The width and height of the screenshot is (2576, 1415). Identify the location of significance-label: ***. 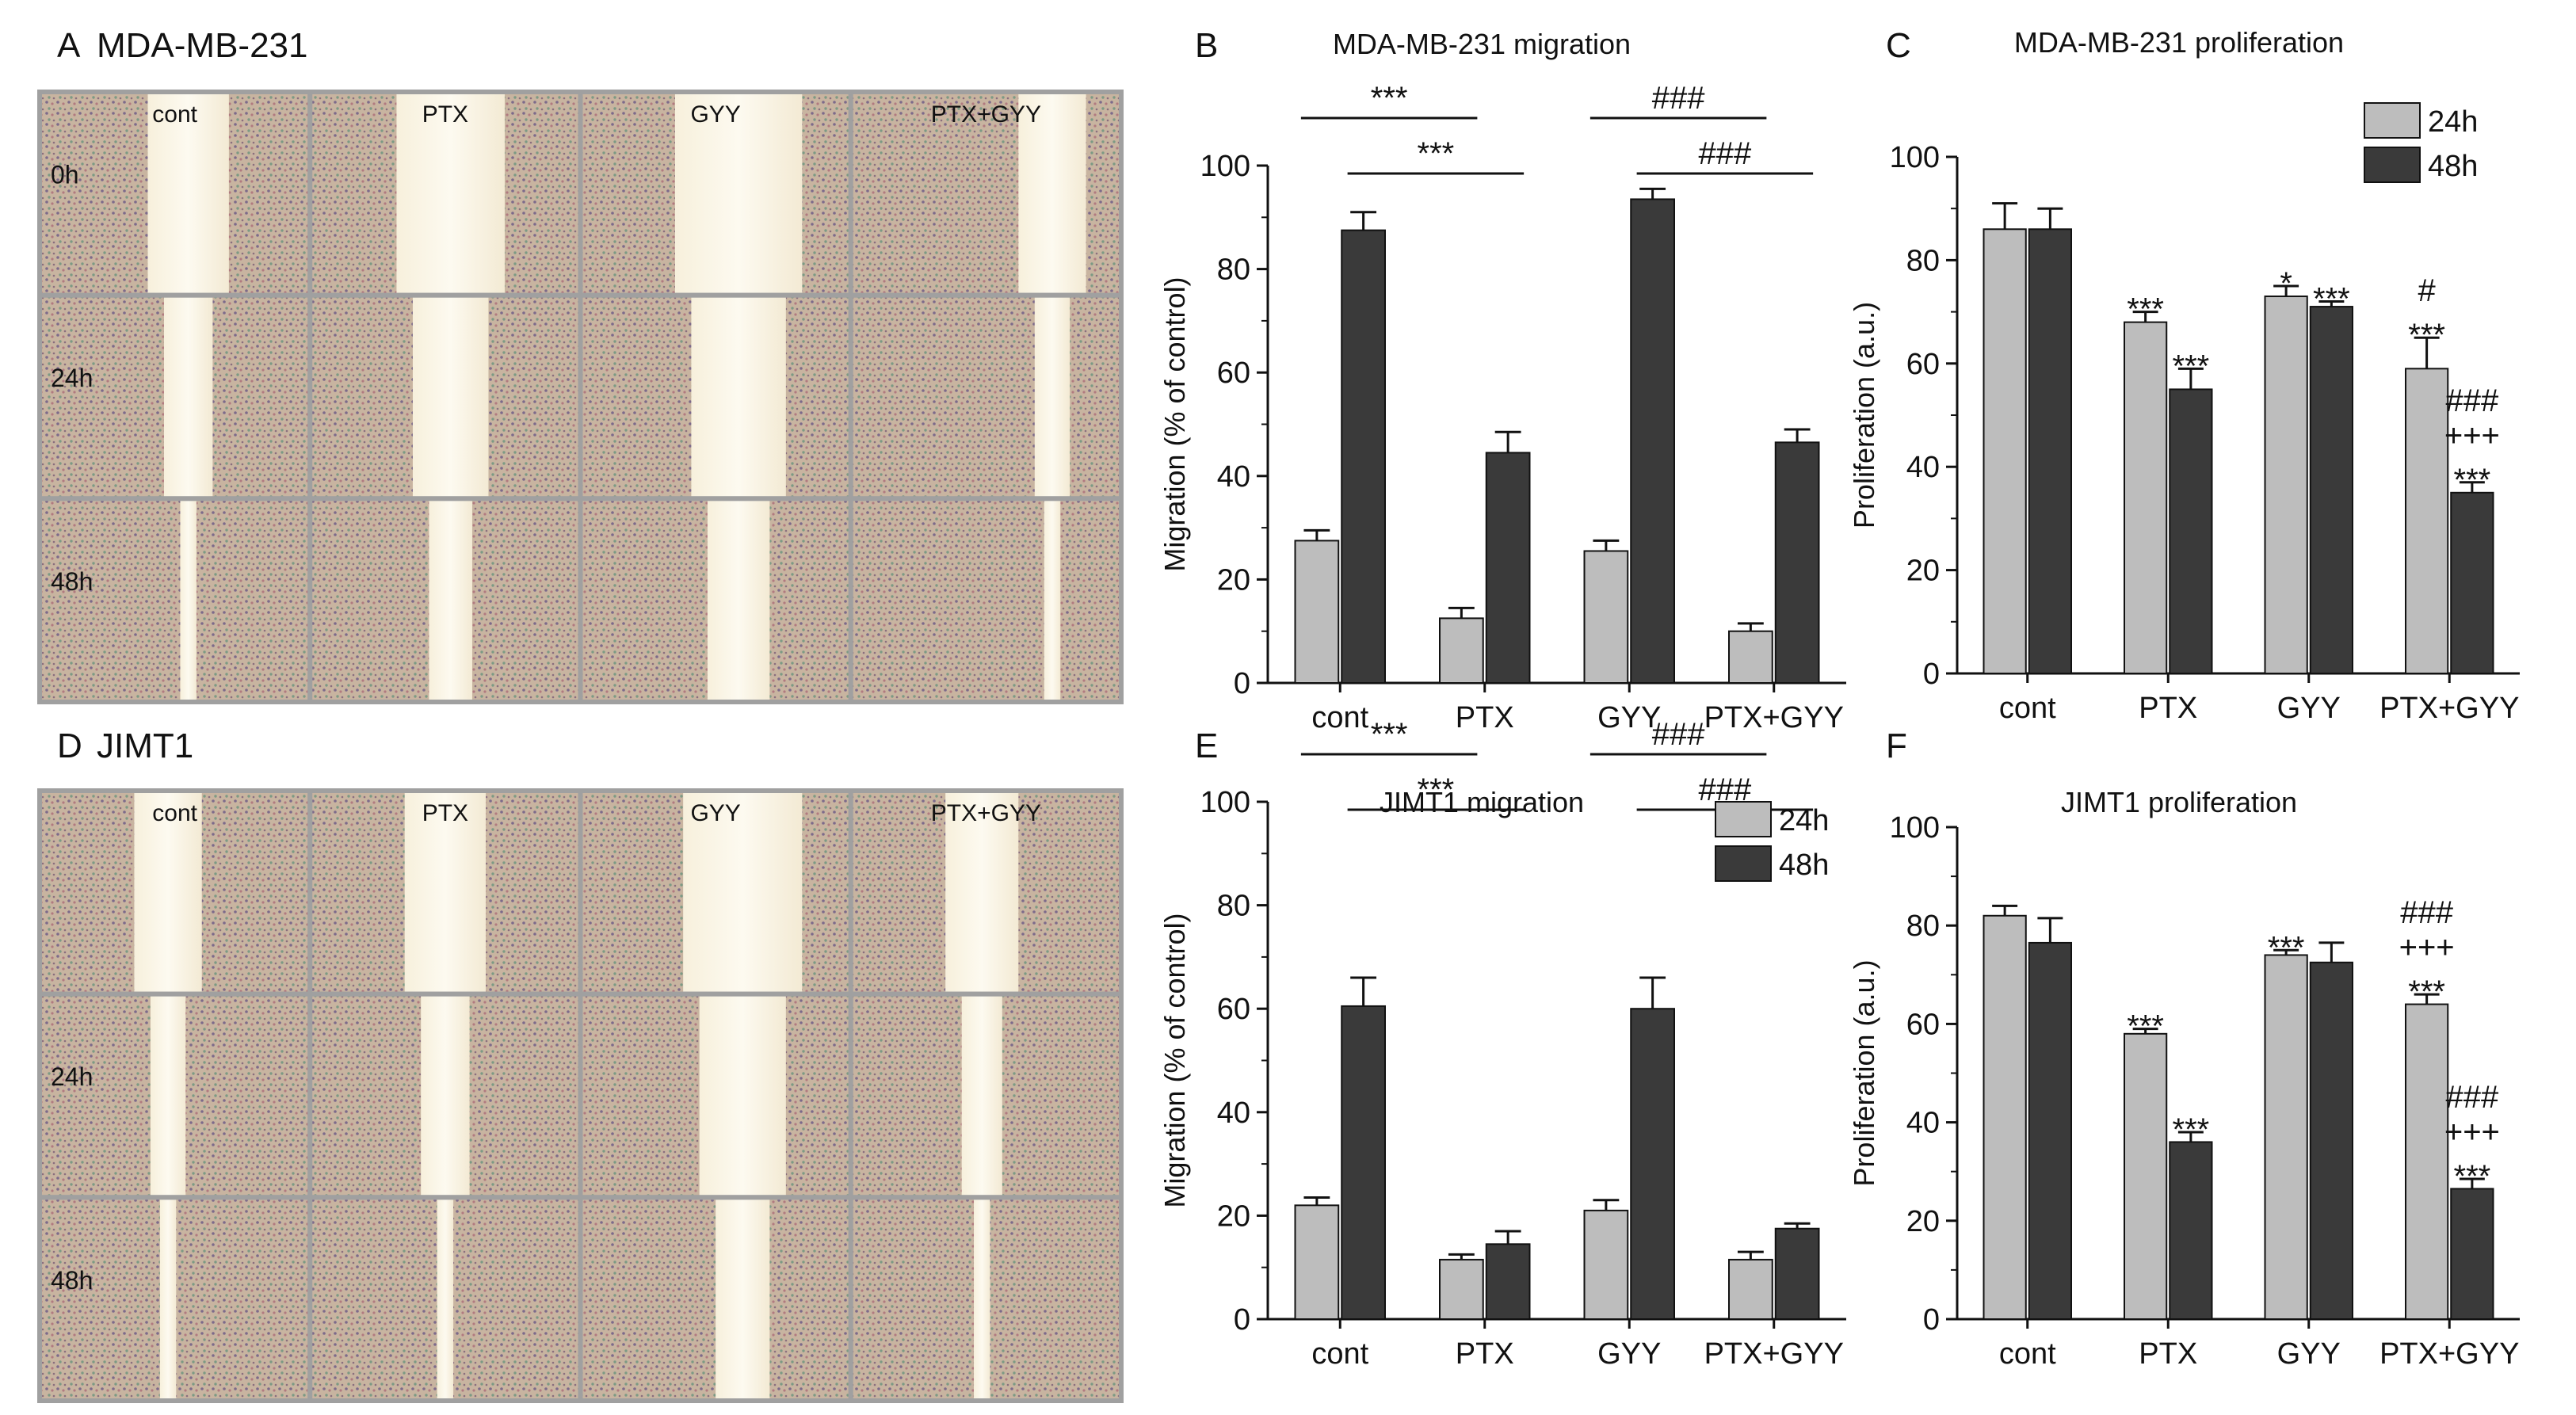
(1389, 734).